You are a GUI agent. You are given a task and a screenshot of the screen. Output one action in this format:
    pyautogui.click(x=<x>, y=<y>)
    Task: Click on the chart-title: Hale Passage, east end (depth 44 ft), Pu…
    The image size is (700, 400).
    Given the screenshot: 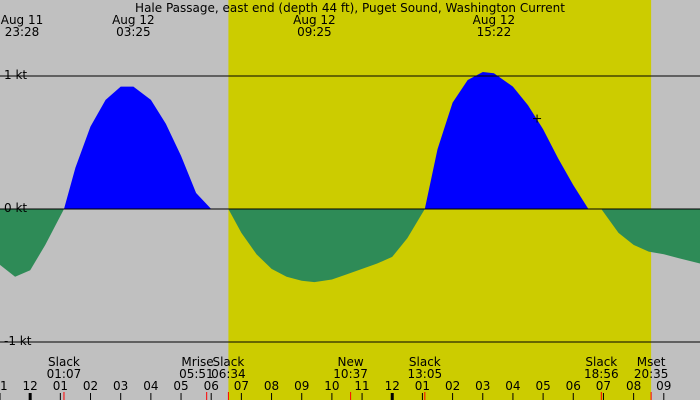 What is the action you would take?
    pyautogui.click(x=350, y=8)
    